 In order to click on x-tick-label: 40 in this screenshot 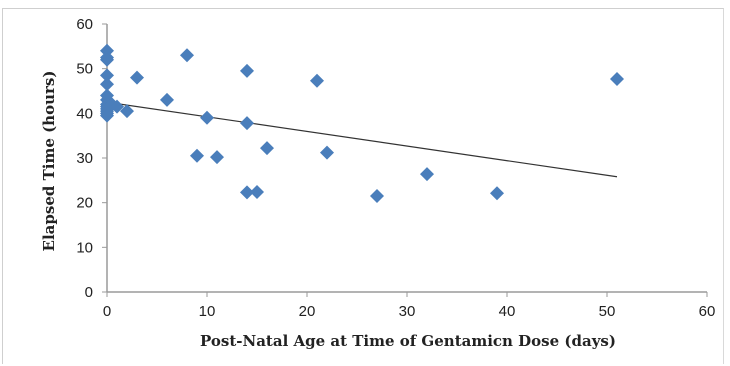, I will do `click(507, 311)`.